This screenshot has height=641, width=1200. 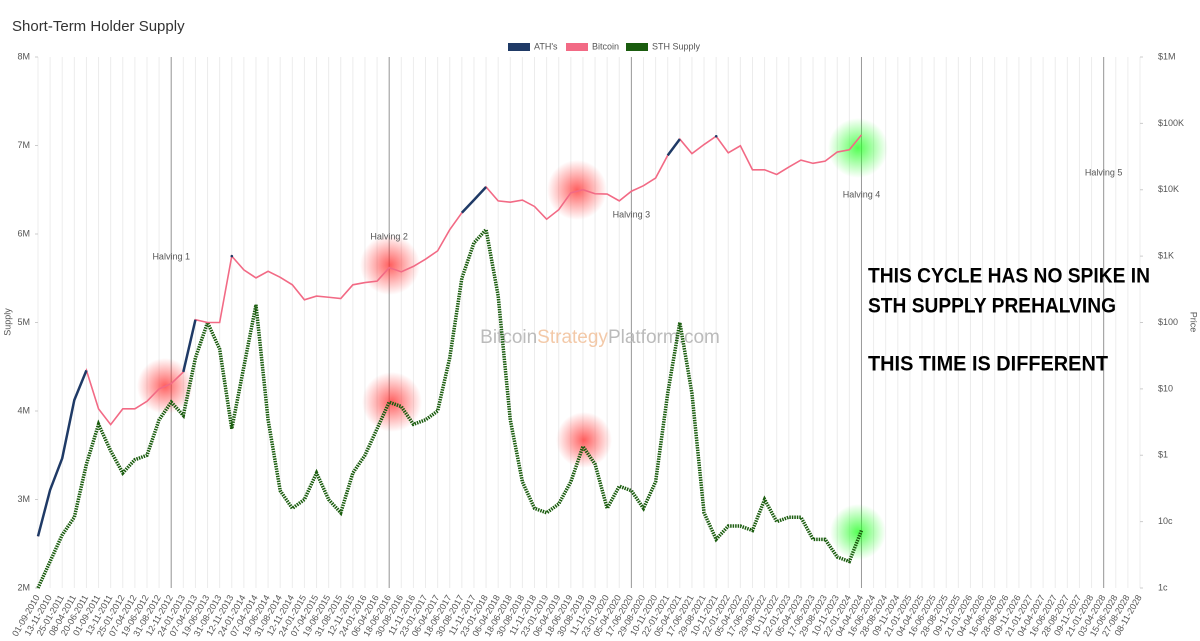 What do you see at coordinates (23, 587) in the screenshot?
I see `y-tick-label: 2M` at bounding box center [23, 587].